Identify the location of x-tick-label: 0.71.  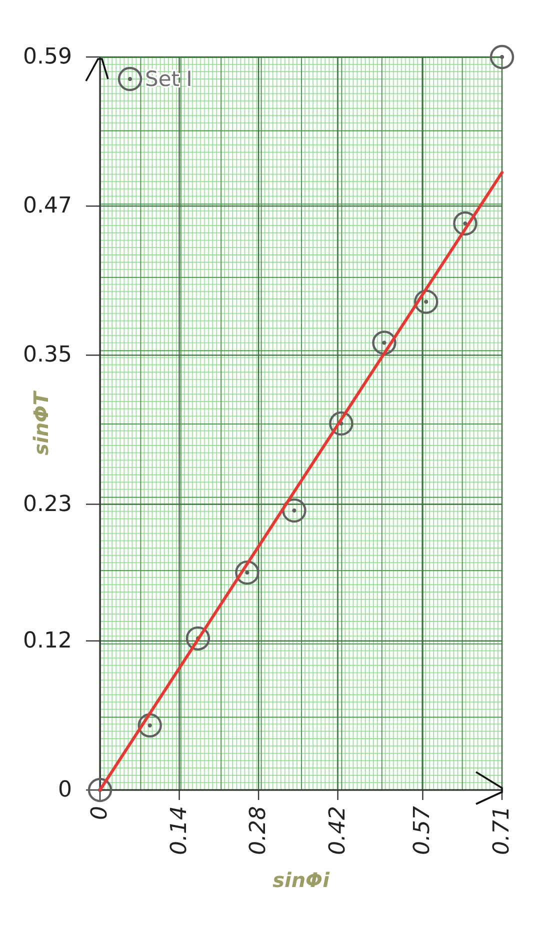
(502, 830).